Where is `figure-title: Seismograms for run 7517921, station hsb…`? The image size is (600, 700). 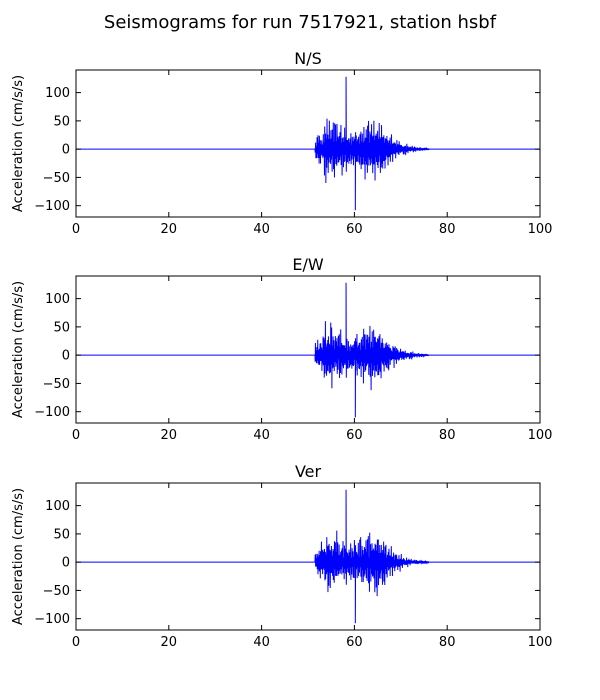 figure-title: Seismograms for run 7517921, station hsb… is located at coordinates (300, 22).